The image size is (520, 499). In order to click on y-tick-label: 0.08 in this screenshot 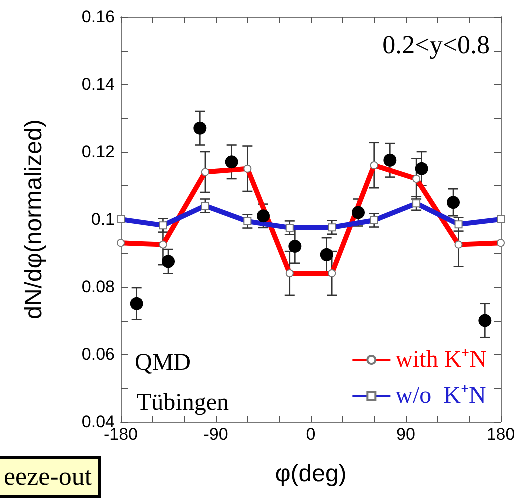, I will do `click(98, 287)`.